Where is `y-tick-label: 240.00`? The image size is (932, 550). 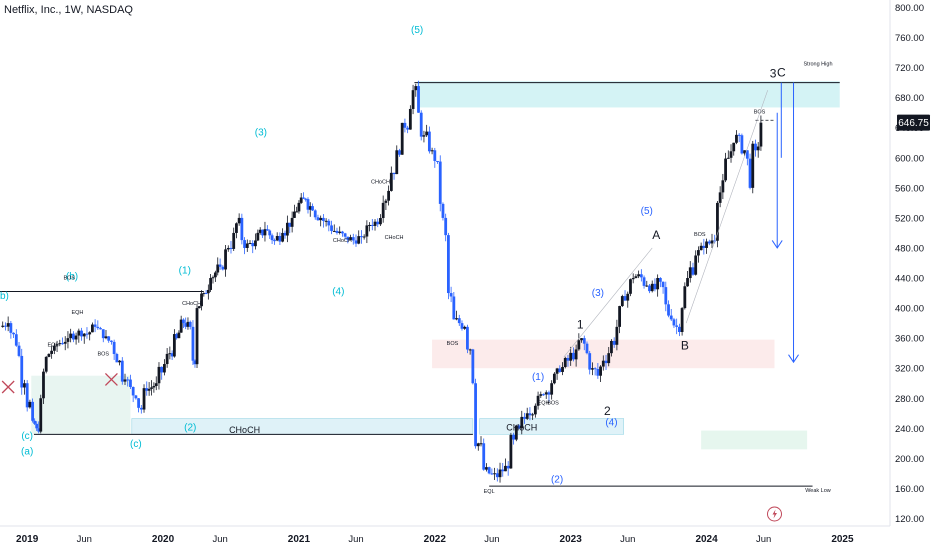 y-tick-label: 240.00 is located at coordinates (909, 429).